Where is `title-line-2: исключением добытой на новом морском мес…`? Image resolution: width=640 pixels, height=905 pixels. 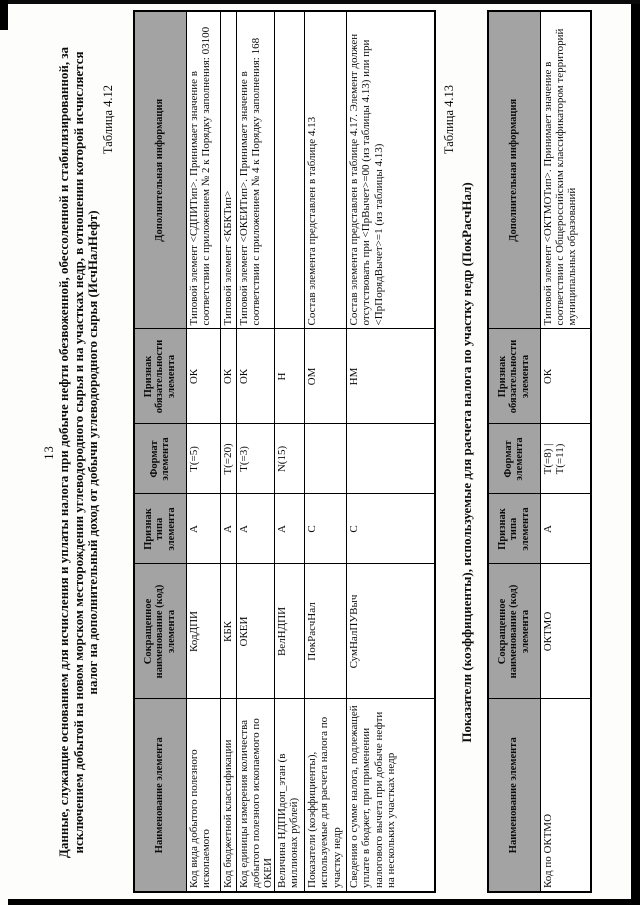 title-line-2: исключением добытой на новом морском мес… is located at coordinates (78, 452).